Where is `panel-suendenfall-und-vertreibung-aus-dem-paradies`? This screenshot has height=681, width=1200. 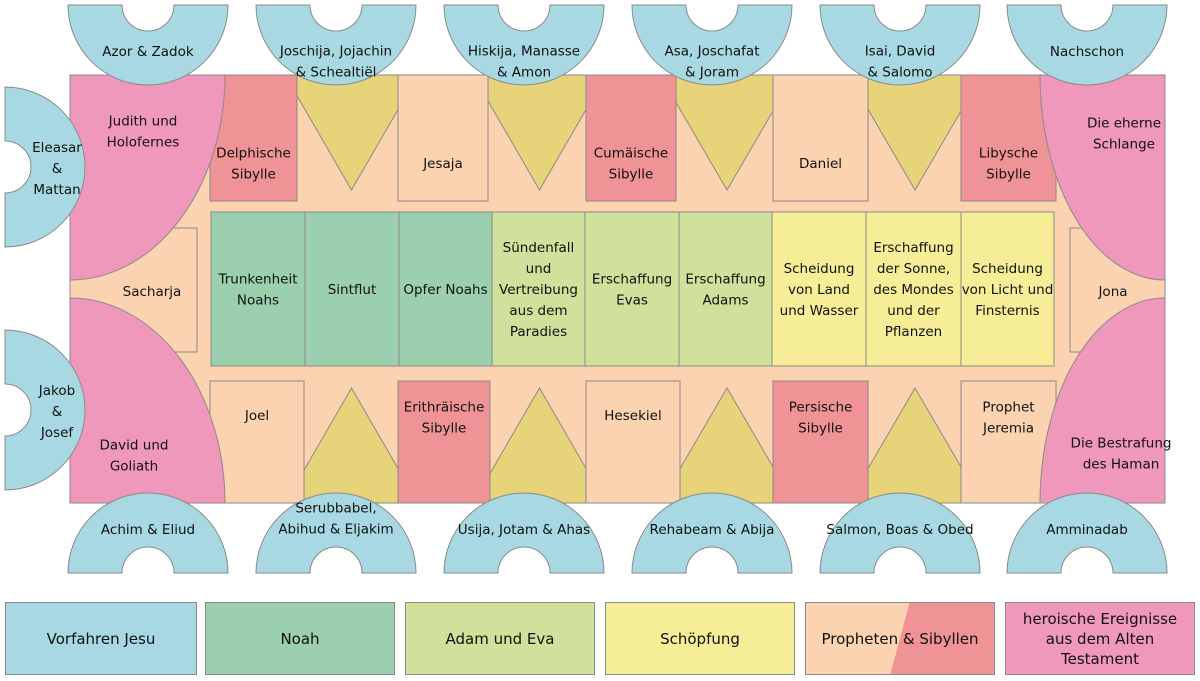
panel-suendenfall-und-vertreibung-aus-dem-paradies is located at coordinates (538, 289).